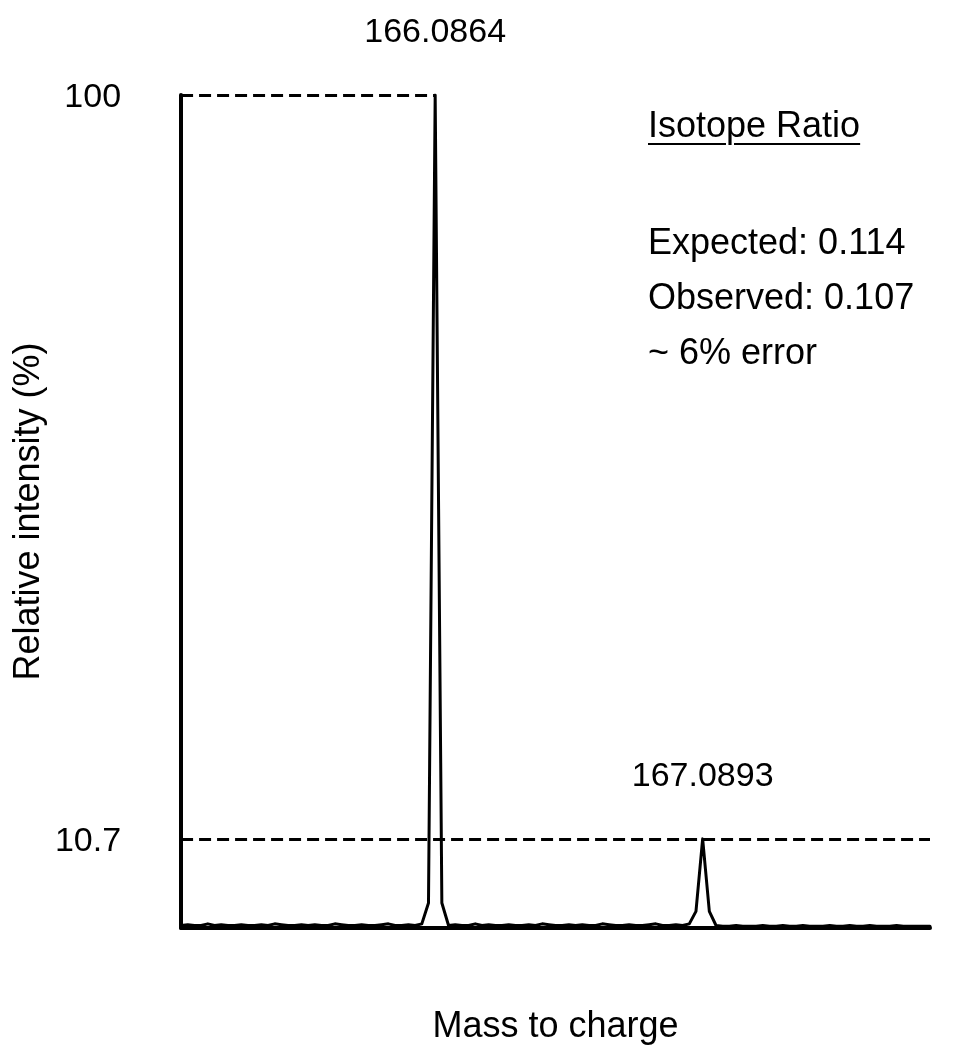  Describe the element at coordinates (93, 95) in the screenshot. I see `y-tick-label: 100` at that location.